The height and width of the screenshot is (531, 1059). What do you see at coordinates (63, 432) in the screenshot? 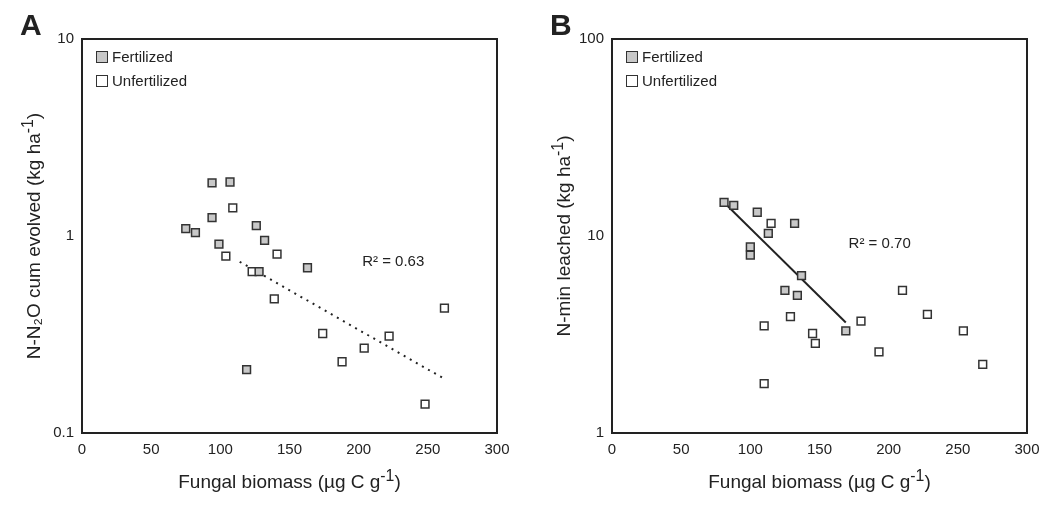
I see `y-tick-label: 0.1` at bounding box center [63, 432].